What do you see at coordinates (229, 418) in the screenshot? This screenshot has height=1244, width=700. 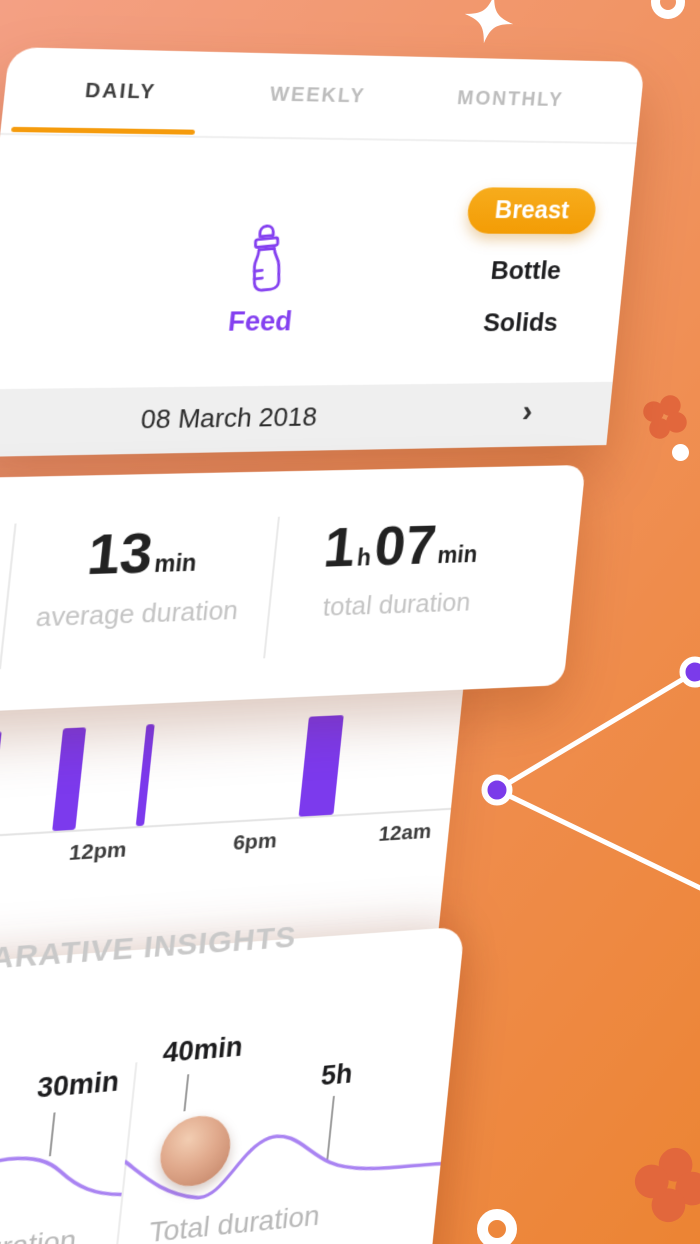 I see `selected-date: 08 March 2018` at bounding box center [229, 418].